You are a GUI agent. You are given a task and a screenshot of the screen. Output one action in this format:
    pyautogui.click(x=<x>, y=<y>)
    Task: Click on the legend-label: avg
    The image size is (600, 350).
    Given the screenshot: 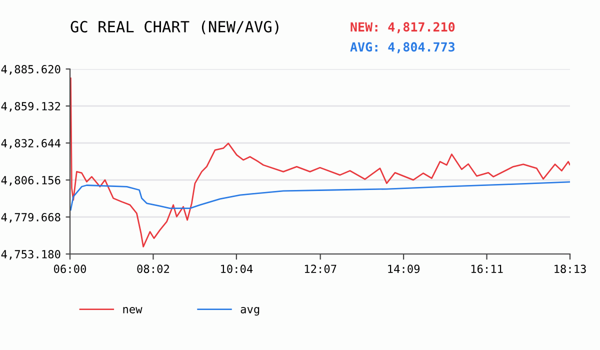 What is the action you would take?
    pyautogui.click(x=250, y=311)
    